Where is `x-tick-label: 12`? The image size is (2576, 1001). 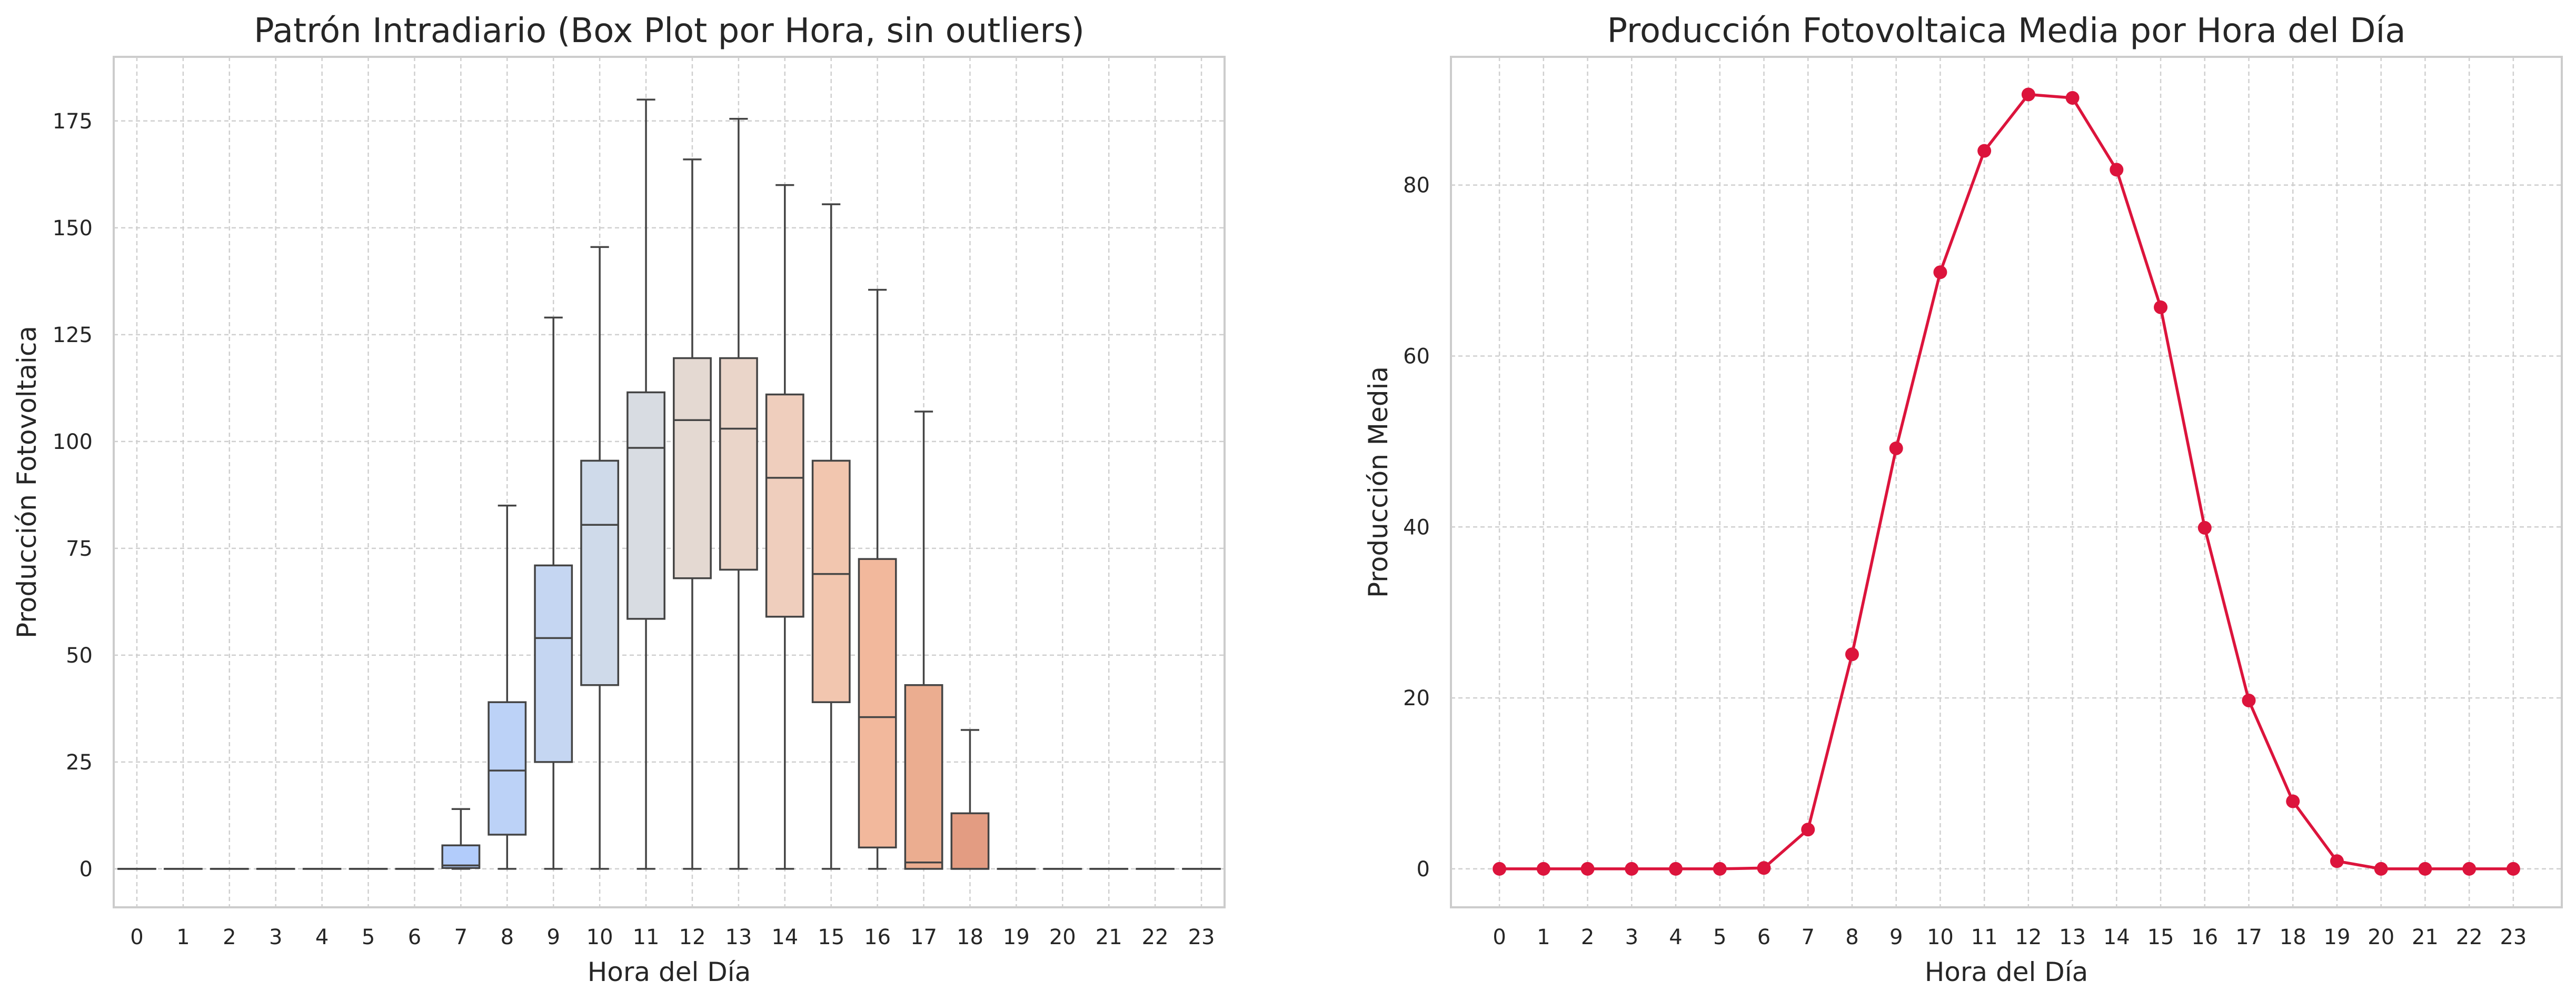
x-tick-label: 12 is located at coordinates (2029, 937).